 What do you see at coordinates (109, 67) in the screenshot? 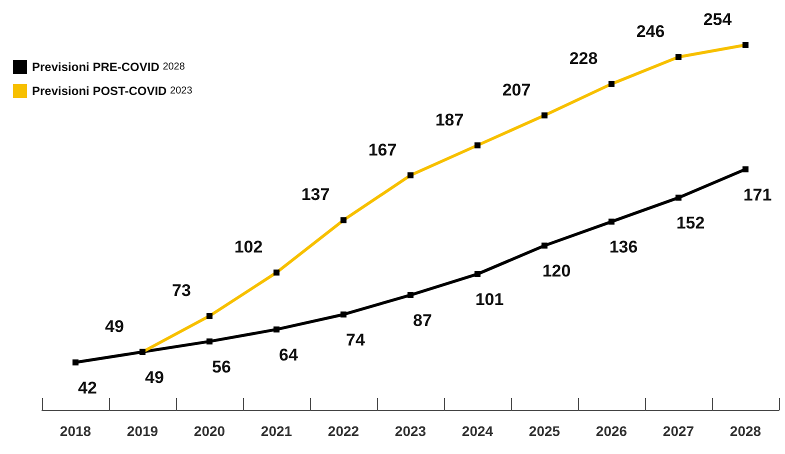
I see `legend-label: Previsioni PRE-COVID 2028` at bounding box center [109, 67].